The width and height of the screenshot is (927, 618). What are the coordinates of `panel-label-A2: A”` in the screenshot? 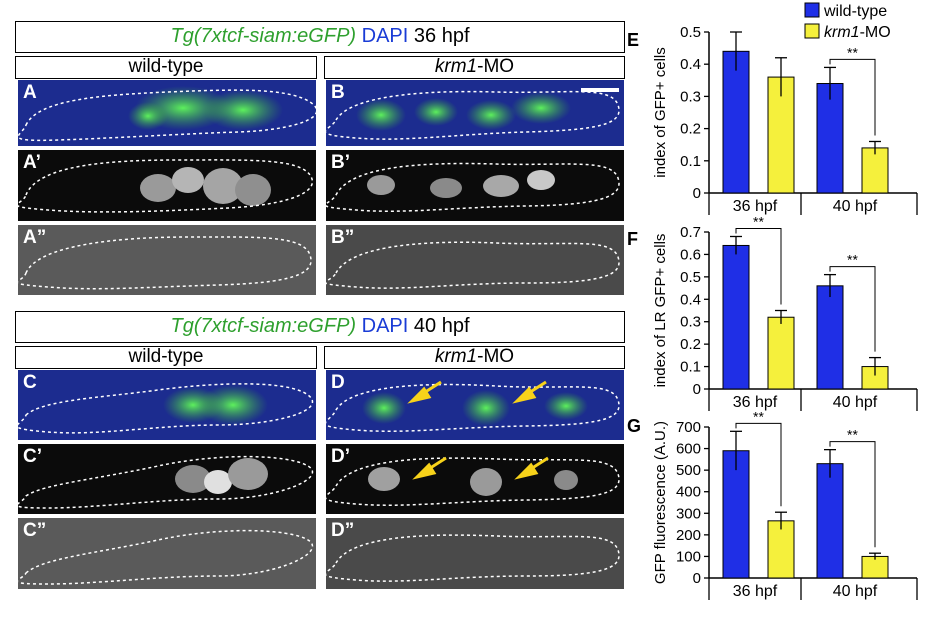 It's located at (35, 237).